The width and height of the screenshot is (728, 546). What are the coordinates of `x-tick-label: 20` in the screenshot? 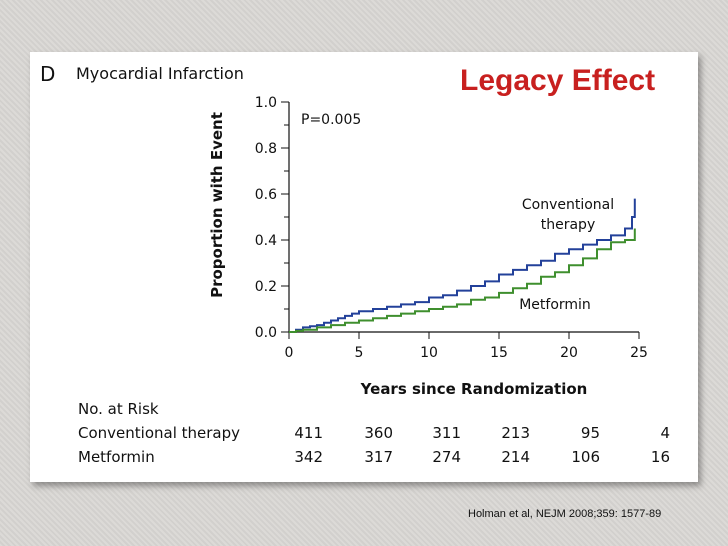 It's located at (569, 353).